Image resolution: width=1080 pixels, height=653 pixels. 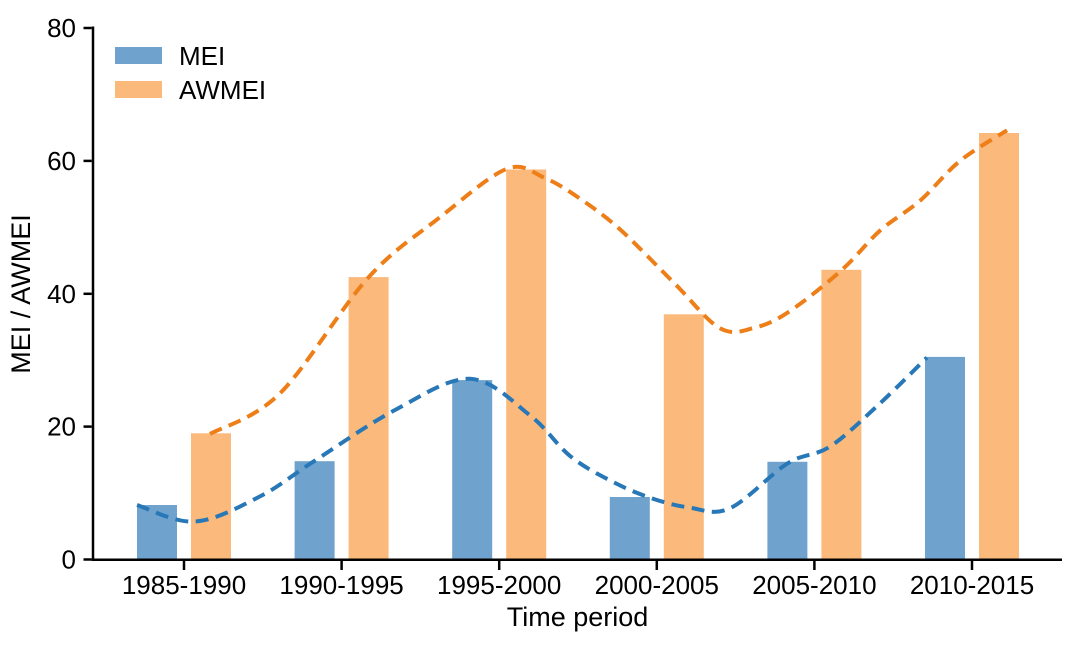 I want to click on bar-mei-2005-2010, so click(x=787, y=511).